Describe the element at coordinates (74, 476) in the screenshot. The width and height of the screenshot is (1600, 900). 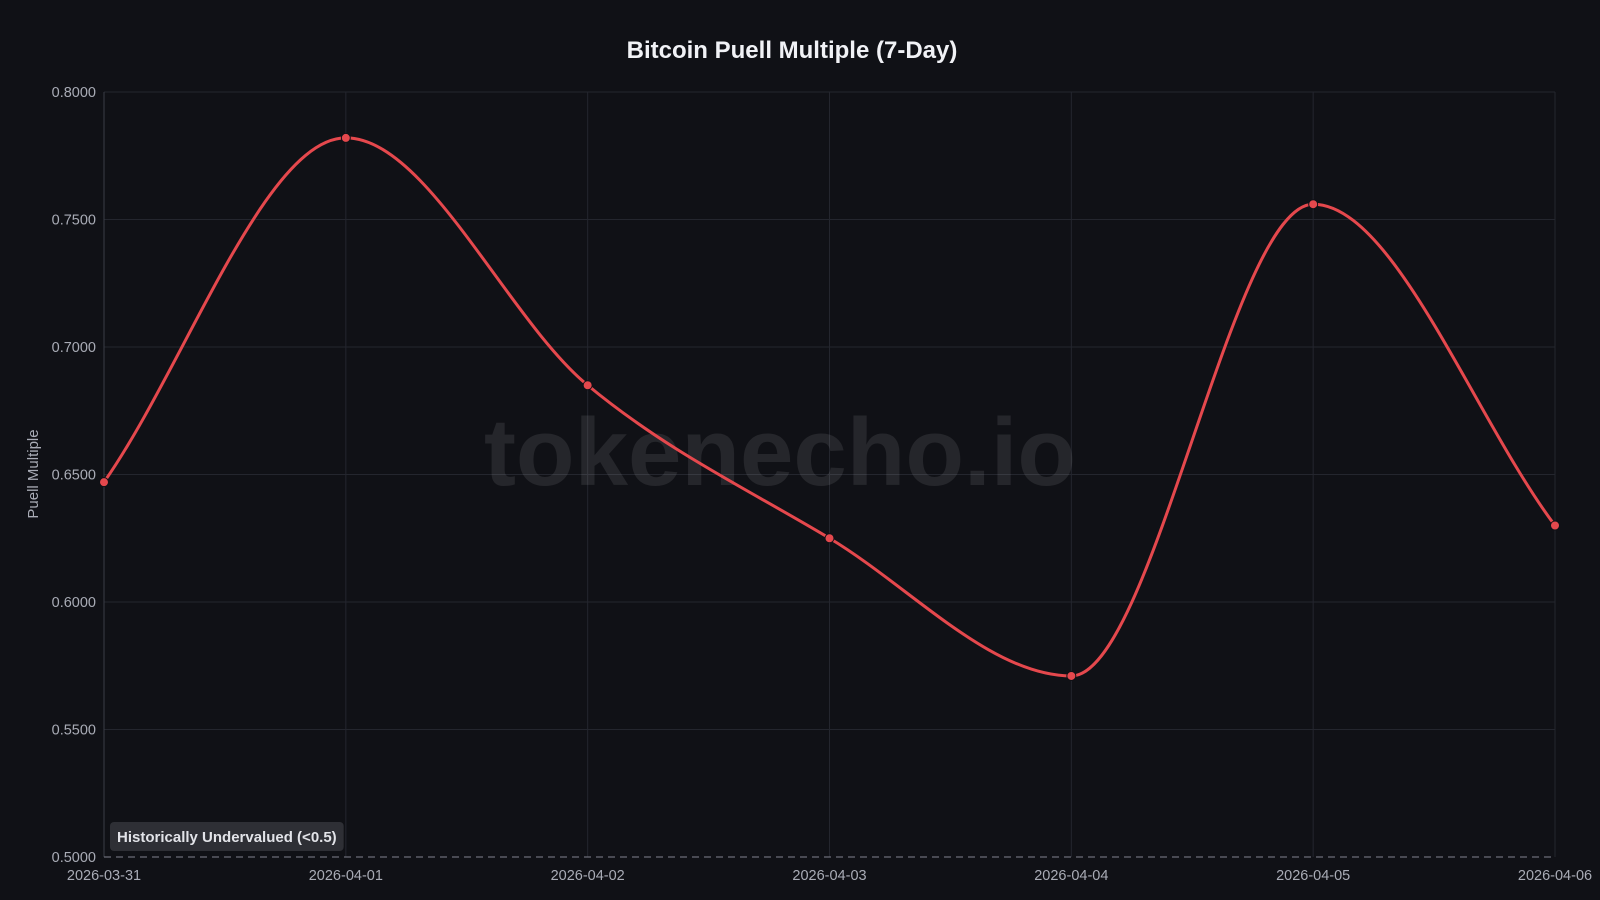
I see `y-tick-label: 0.6500` at that location.